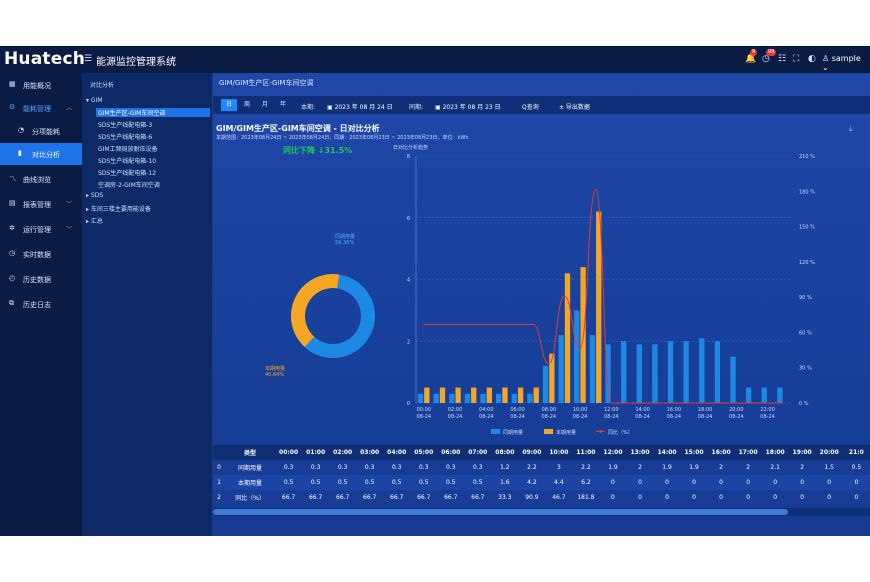  I want to click on sidebar-item-realtime: ◷ 实时数据, so click(30, 254).